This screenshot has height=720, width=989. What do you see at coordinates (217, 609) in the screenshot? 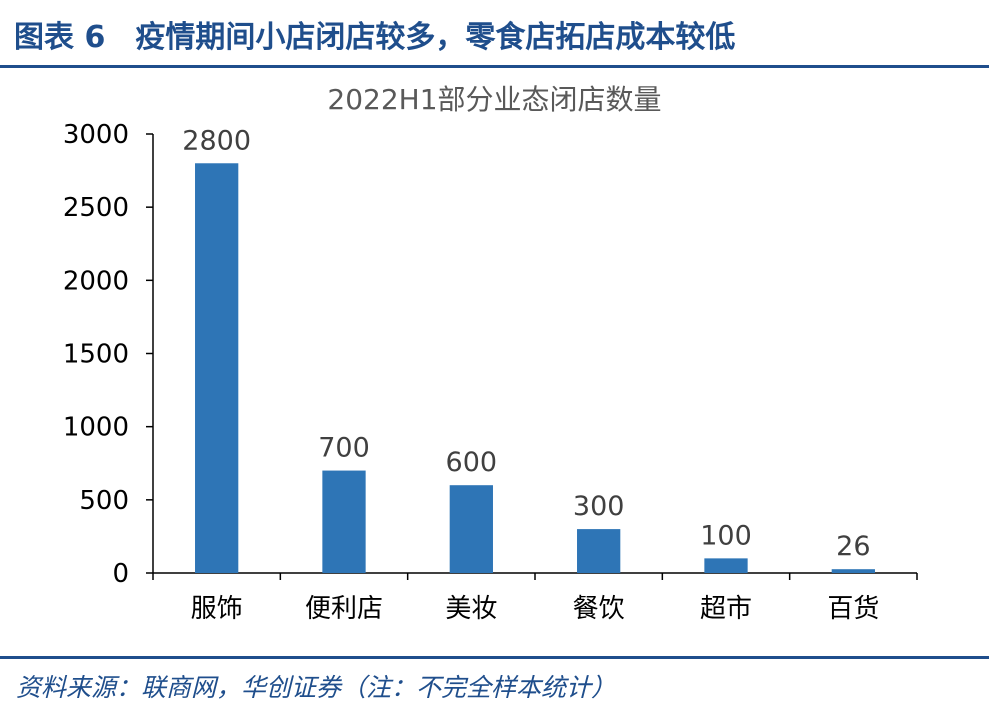
I see `category-label: 服饰` at bounding box center [217, 609].